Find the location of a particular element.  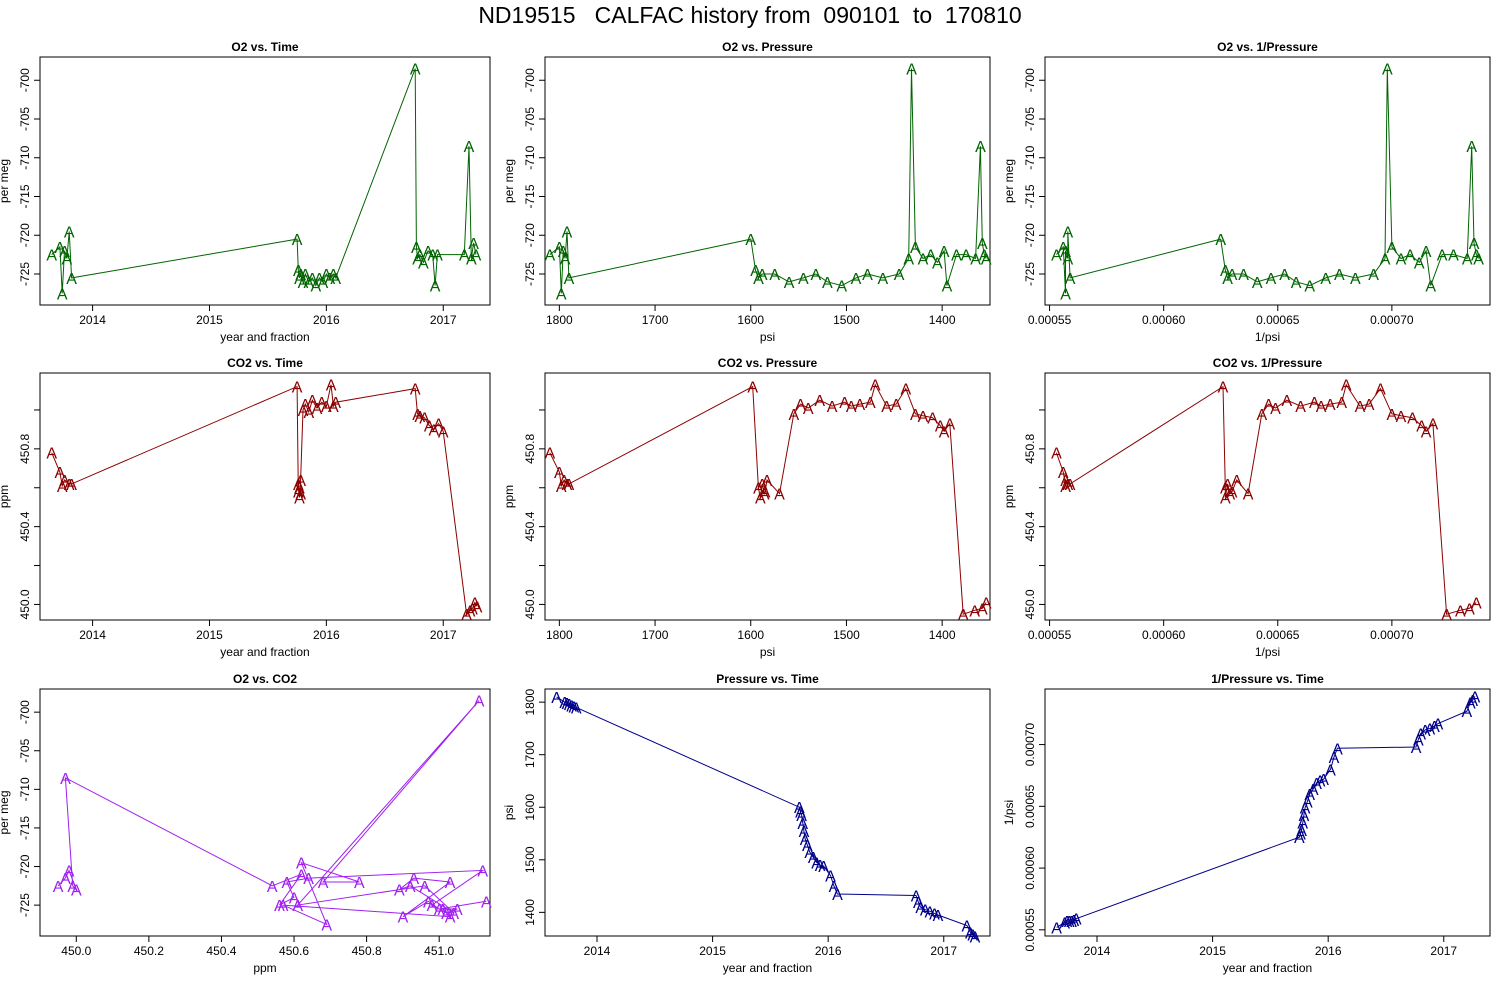

x-tick-label: 1600 is located at coordinates (750, 635).